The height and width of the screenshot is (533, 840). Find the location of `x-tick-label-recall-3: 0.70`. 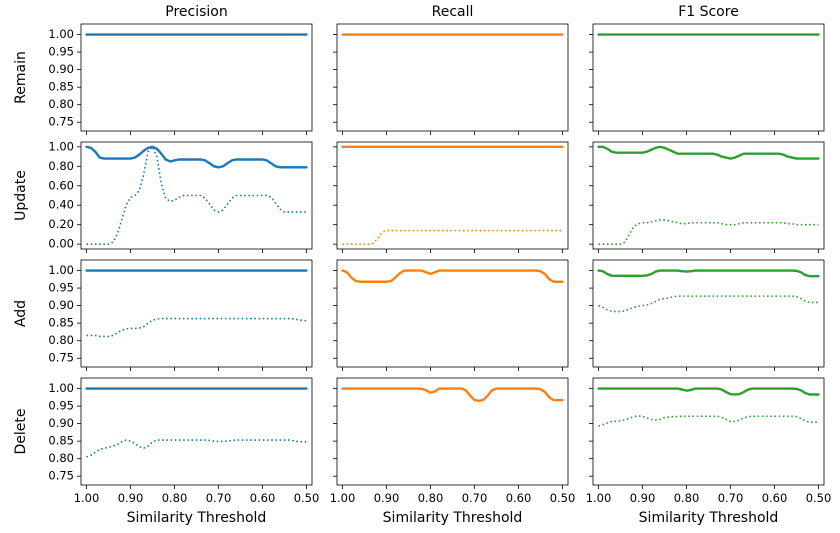

x-tick-label-recall-3: 0.70 is located at coordinates (475, 498).